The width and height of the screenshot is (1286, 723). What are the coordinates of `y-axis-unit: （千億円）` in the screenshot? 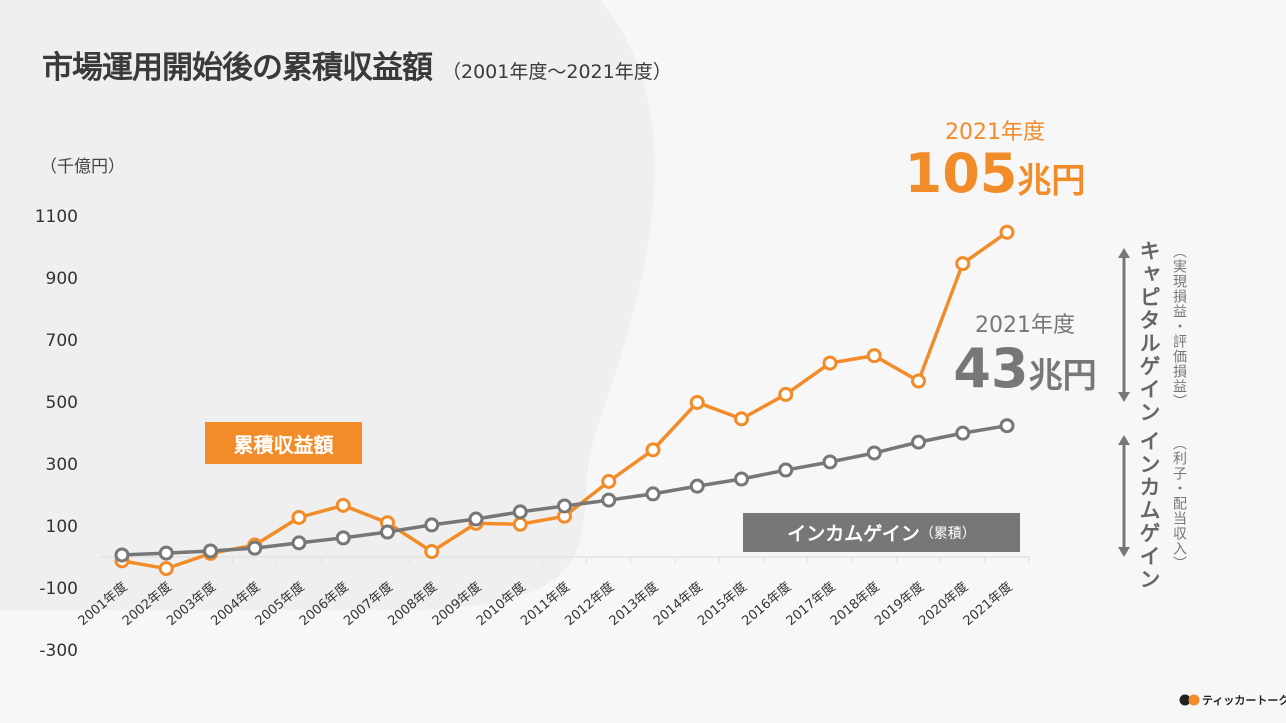 It's located at (82, 167).